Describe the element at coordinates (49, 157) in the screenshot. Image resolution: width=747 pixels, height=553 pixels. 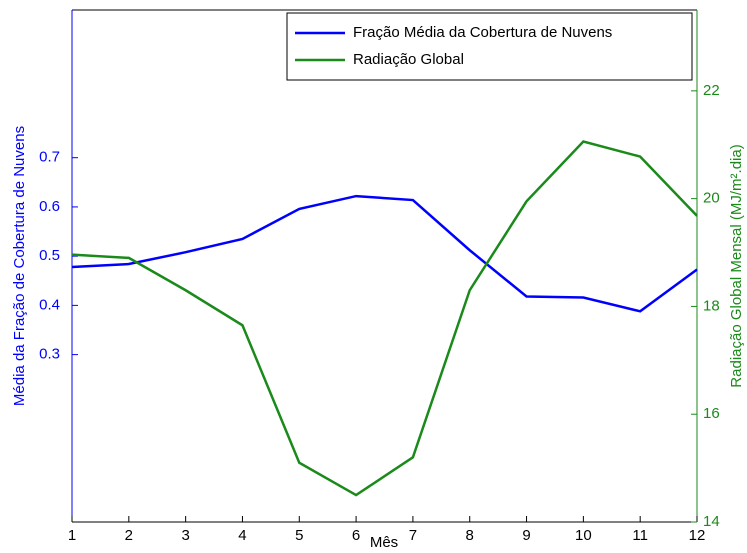
I see `y-tick-label: 0.7` at that location.